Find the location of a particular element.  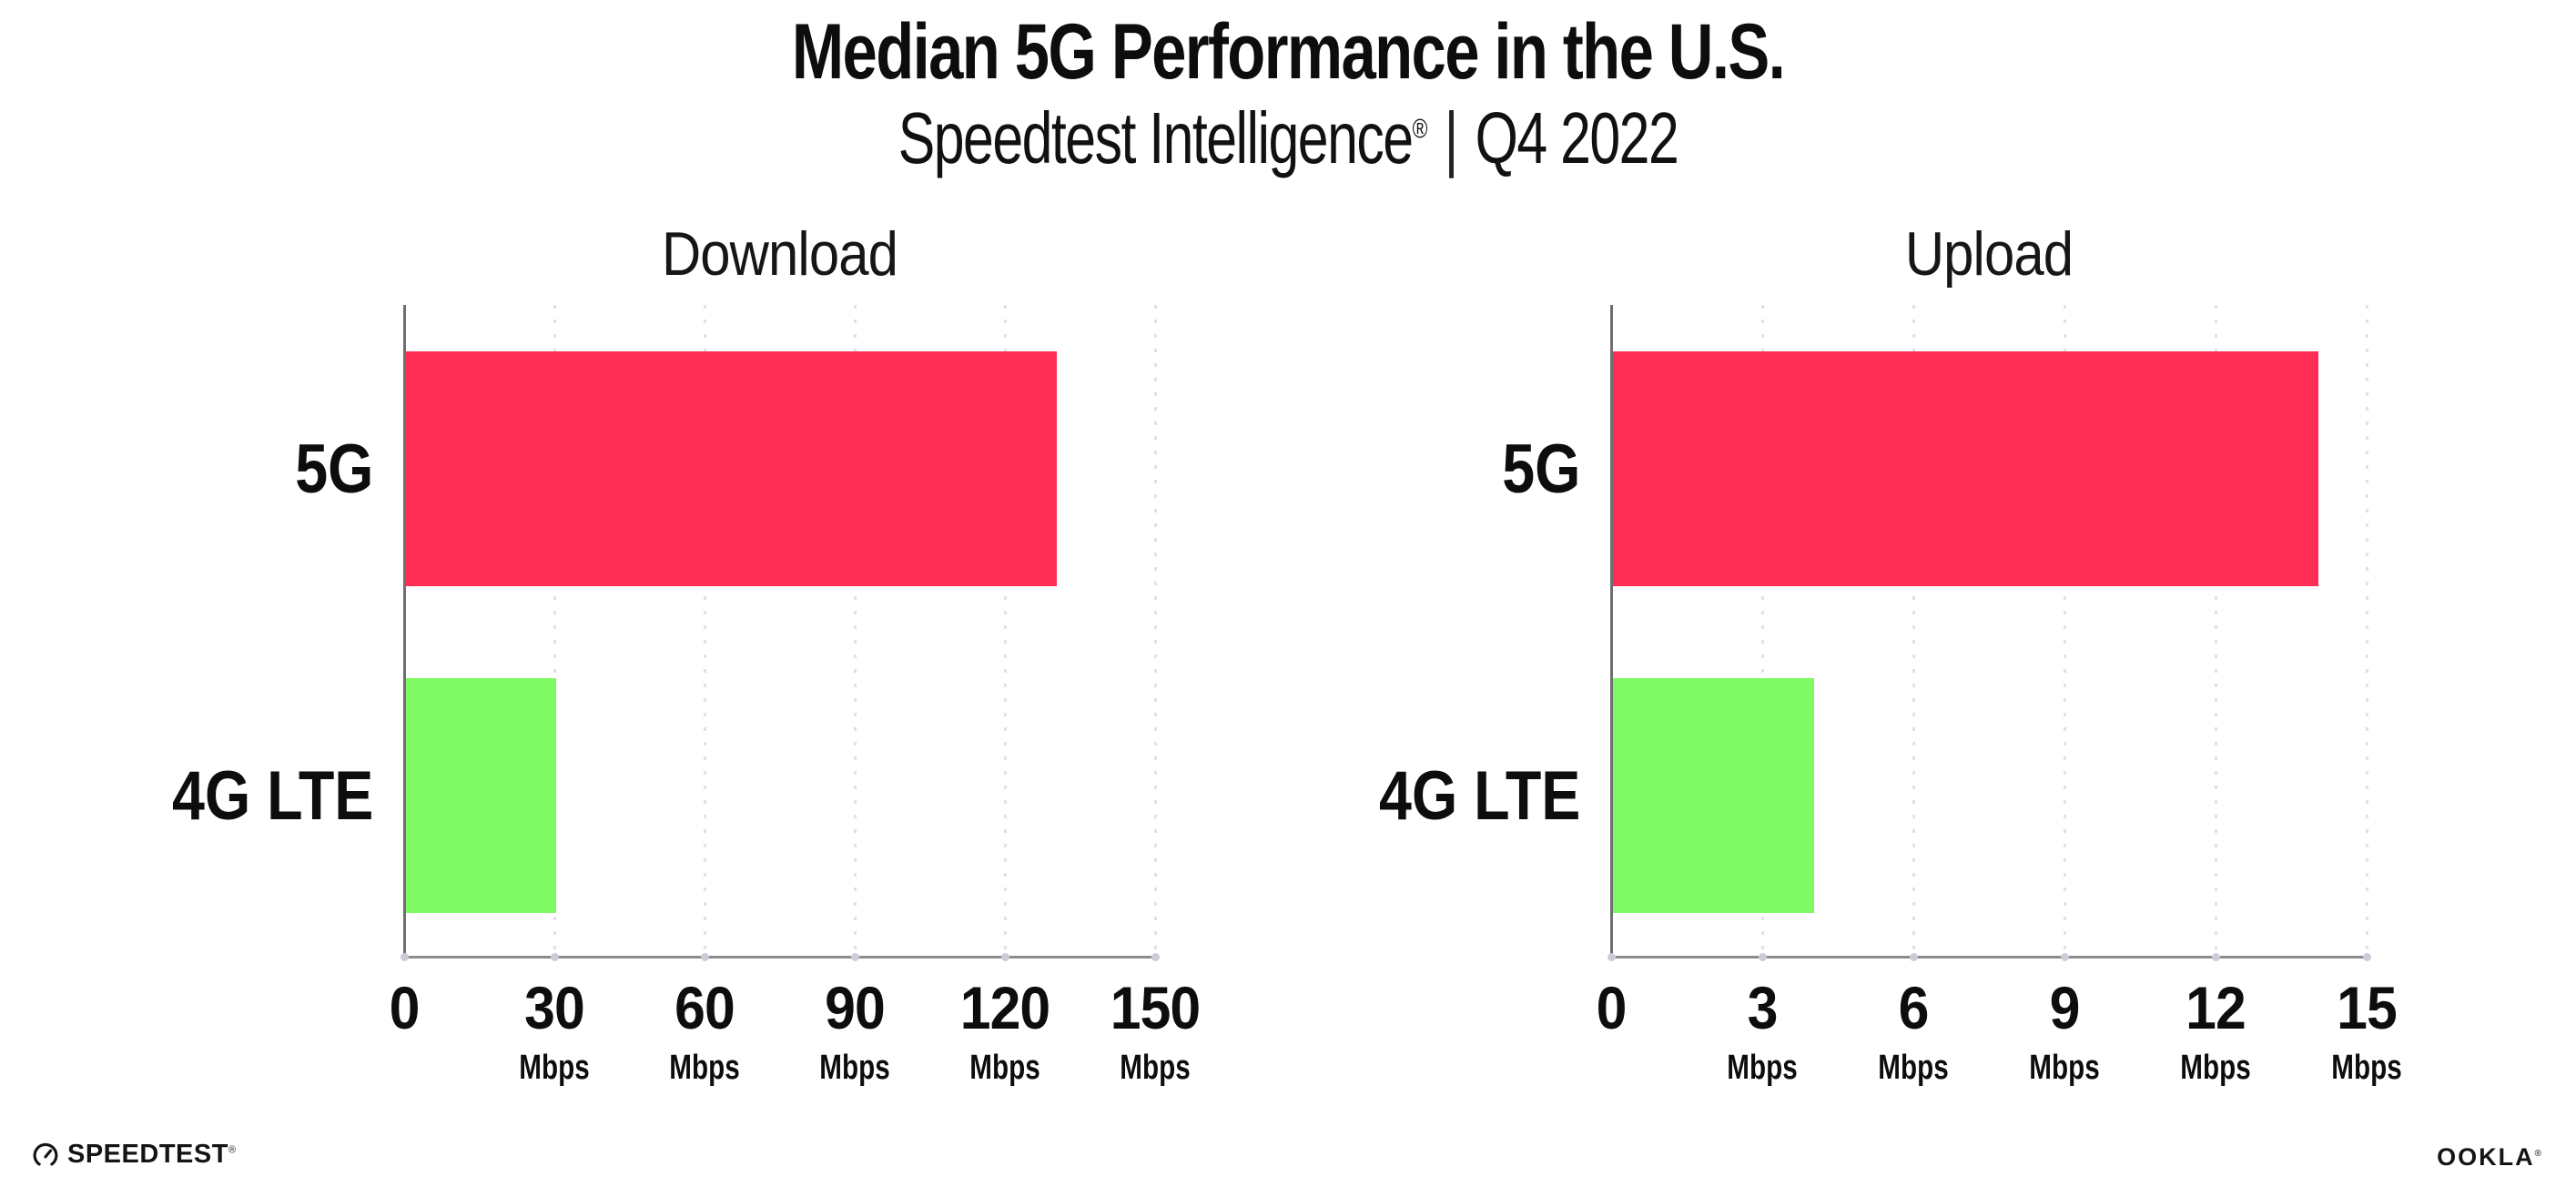

x-tick-value: 6 is located at coordinates (1914, 1008).